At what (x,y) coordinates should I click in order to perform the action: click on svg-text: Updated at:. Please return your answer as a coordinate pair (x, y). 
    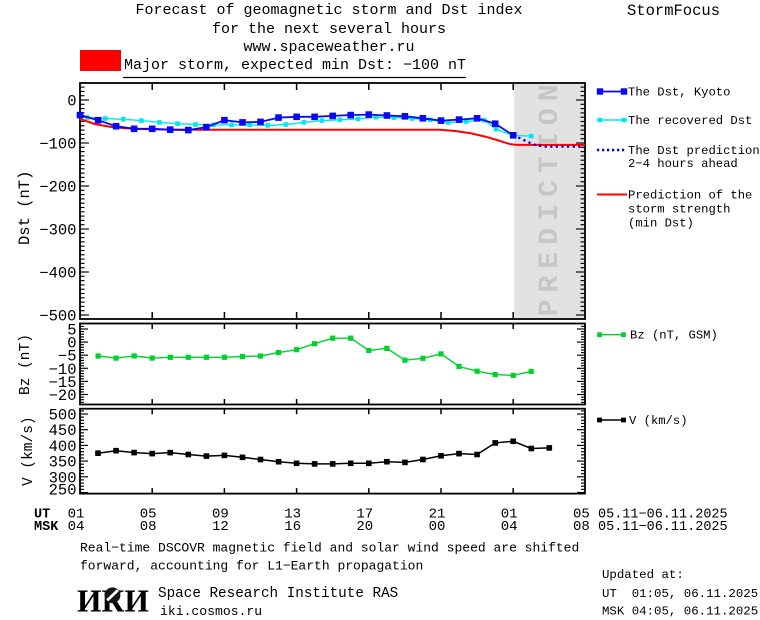
    Looking at the image, I should click on (643, 575).